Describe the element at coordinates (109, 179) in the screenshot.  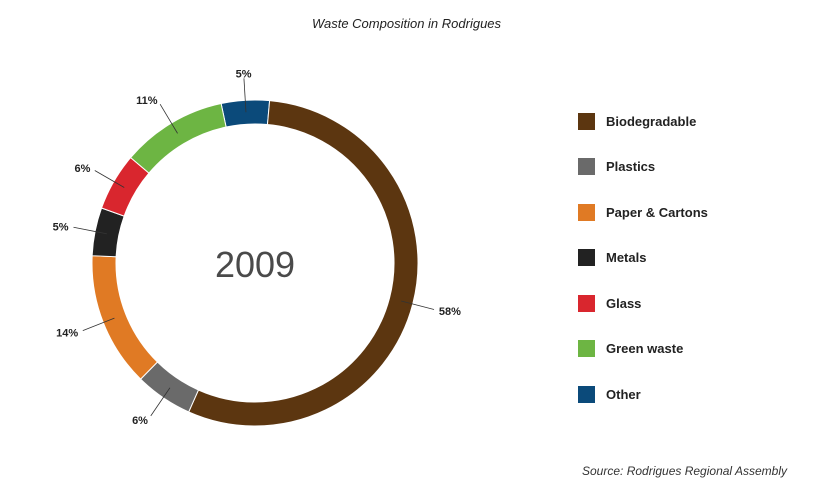
I see `leader-glass` at that location.